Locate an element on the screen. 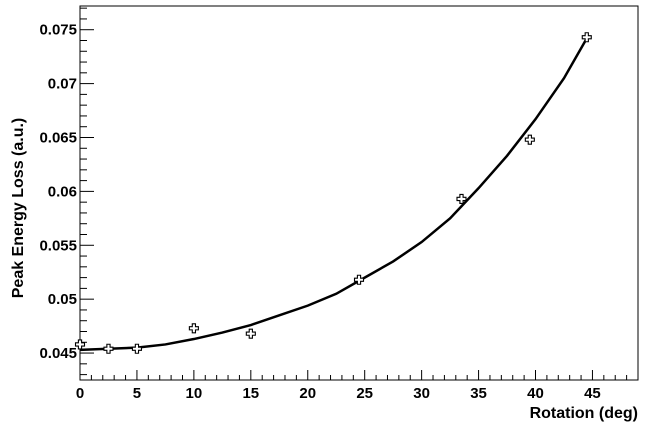 This screenshot has height=431, width=649. y-axis-title: Peak Energy Loss (a.u.) is located at coordinates (18, 208).